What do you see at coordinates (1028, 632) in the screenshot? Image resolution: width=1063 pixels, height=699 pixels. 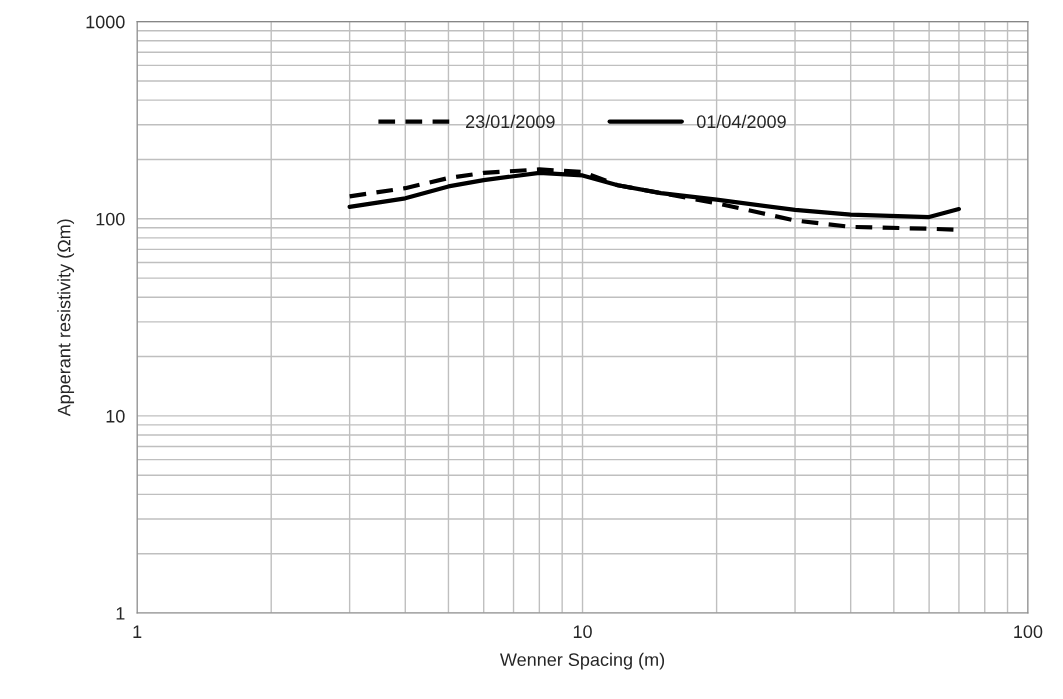 I see `x-tick-label: 100` at bounding box center [1028, 632].